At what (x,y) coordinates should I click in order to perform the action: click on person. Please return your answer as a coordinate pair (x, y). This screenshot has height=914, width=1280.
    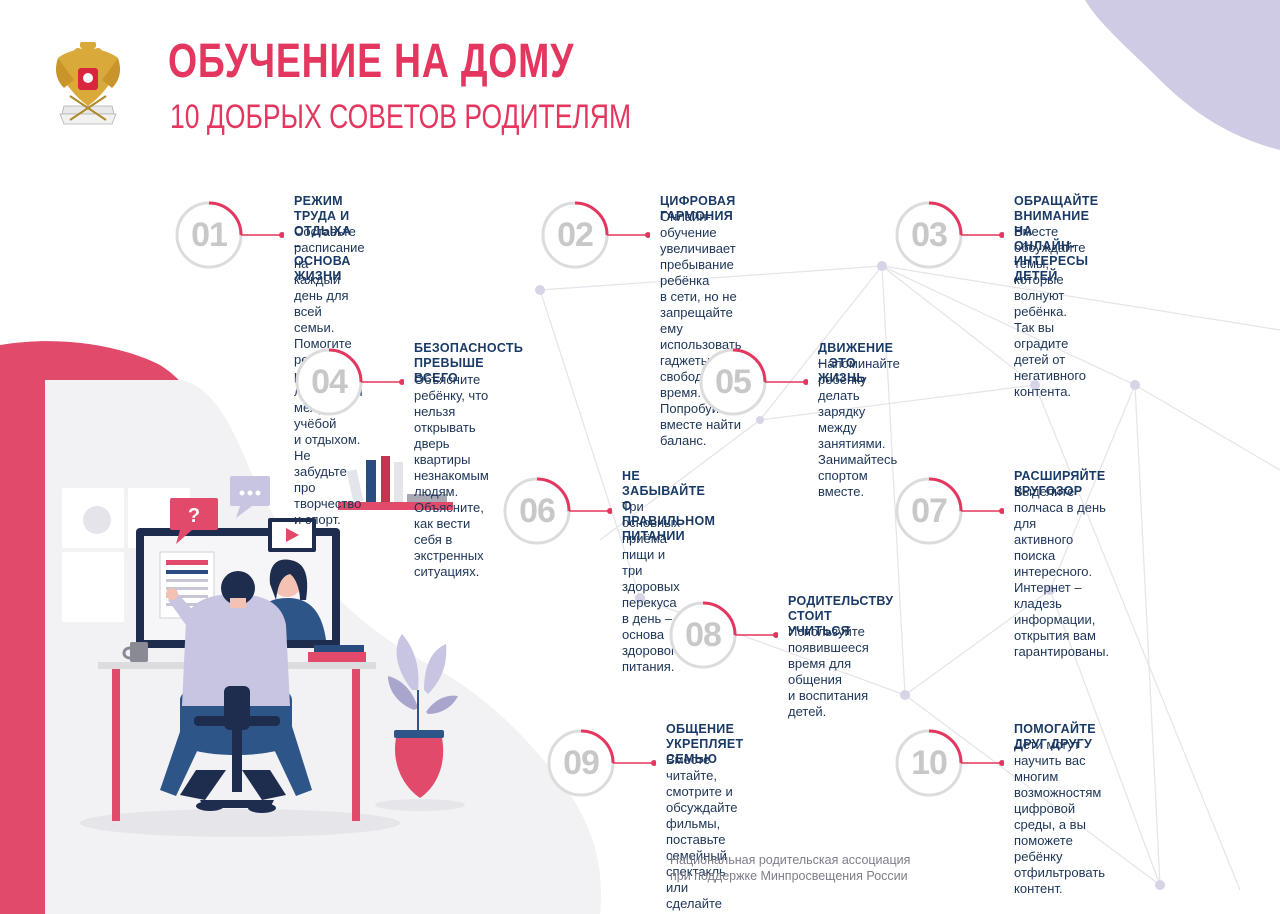
    Looking at the image, I should click on (236, 692).